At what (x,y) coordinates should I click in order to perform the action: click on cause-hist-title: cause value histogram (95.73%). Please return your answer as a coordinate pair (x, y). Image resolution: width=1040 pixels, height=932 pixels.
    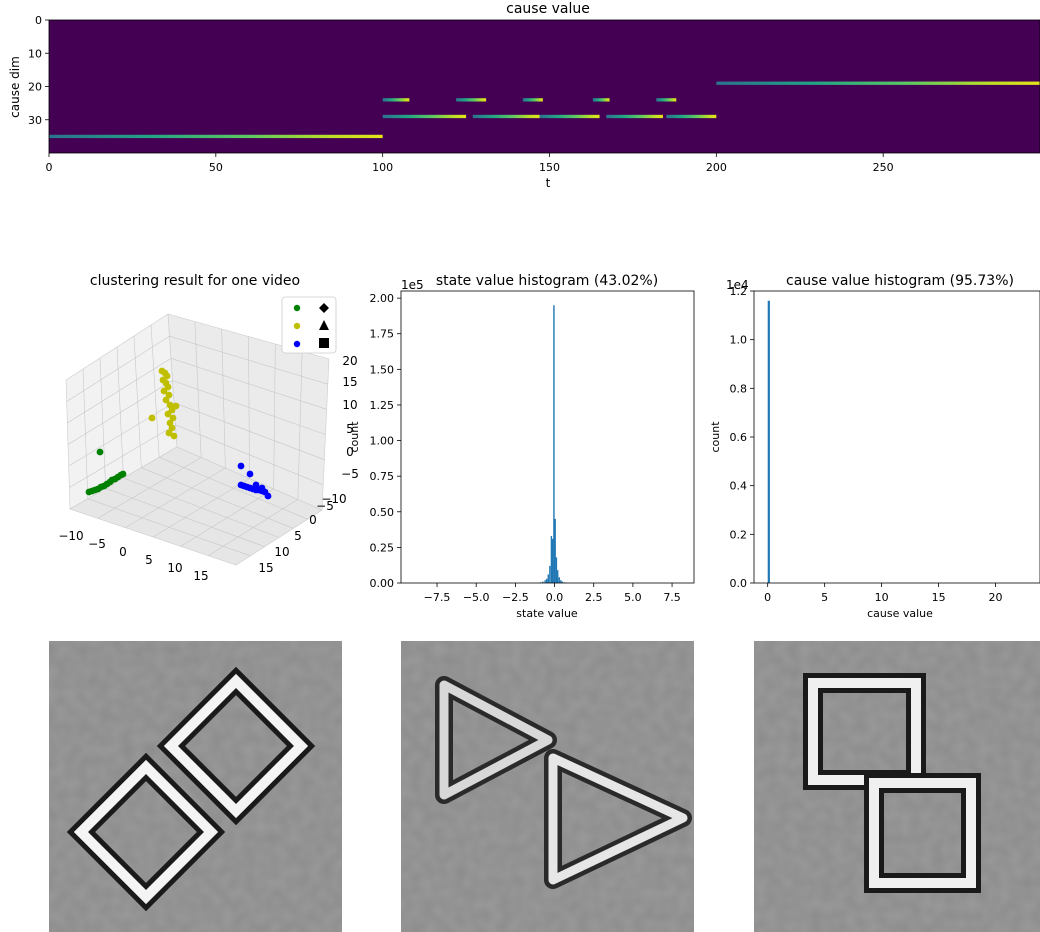
    Looking at the image, I should click on (900, 281).